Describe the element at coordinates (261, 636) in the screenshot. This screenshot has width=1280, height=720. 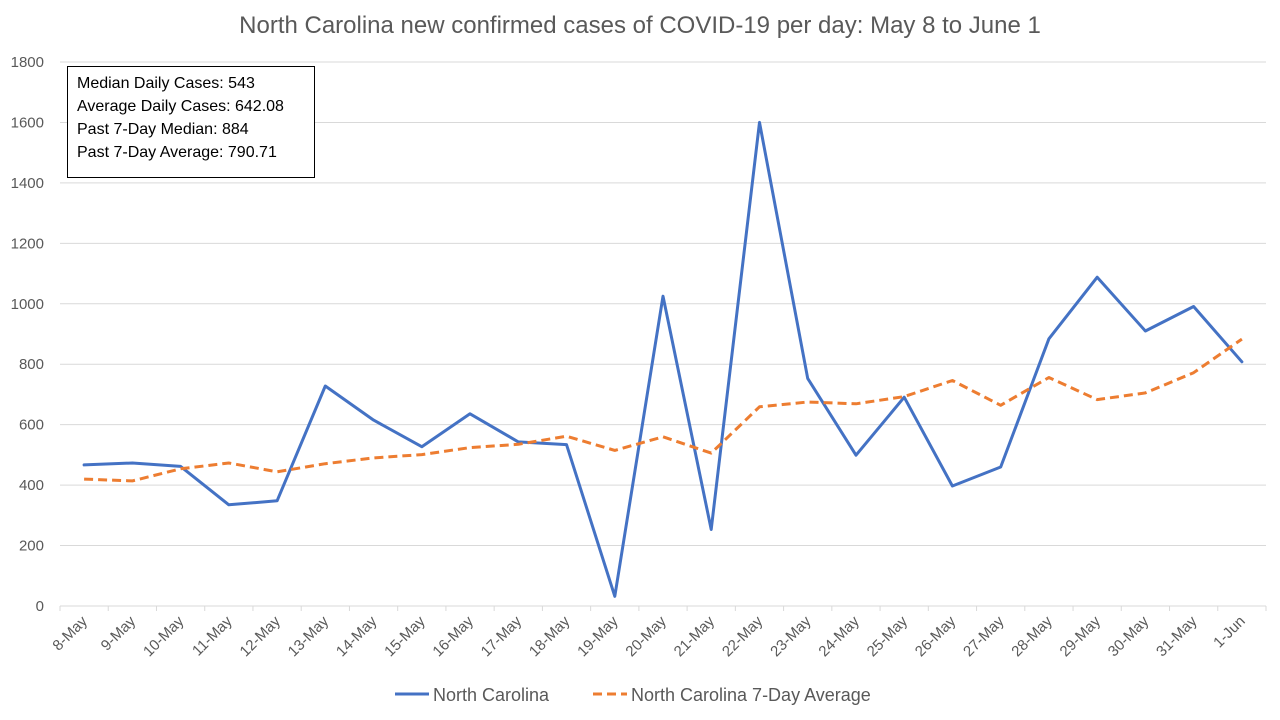
I see `x-tick-label: 12-May` at that location.